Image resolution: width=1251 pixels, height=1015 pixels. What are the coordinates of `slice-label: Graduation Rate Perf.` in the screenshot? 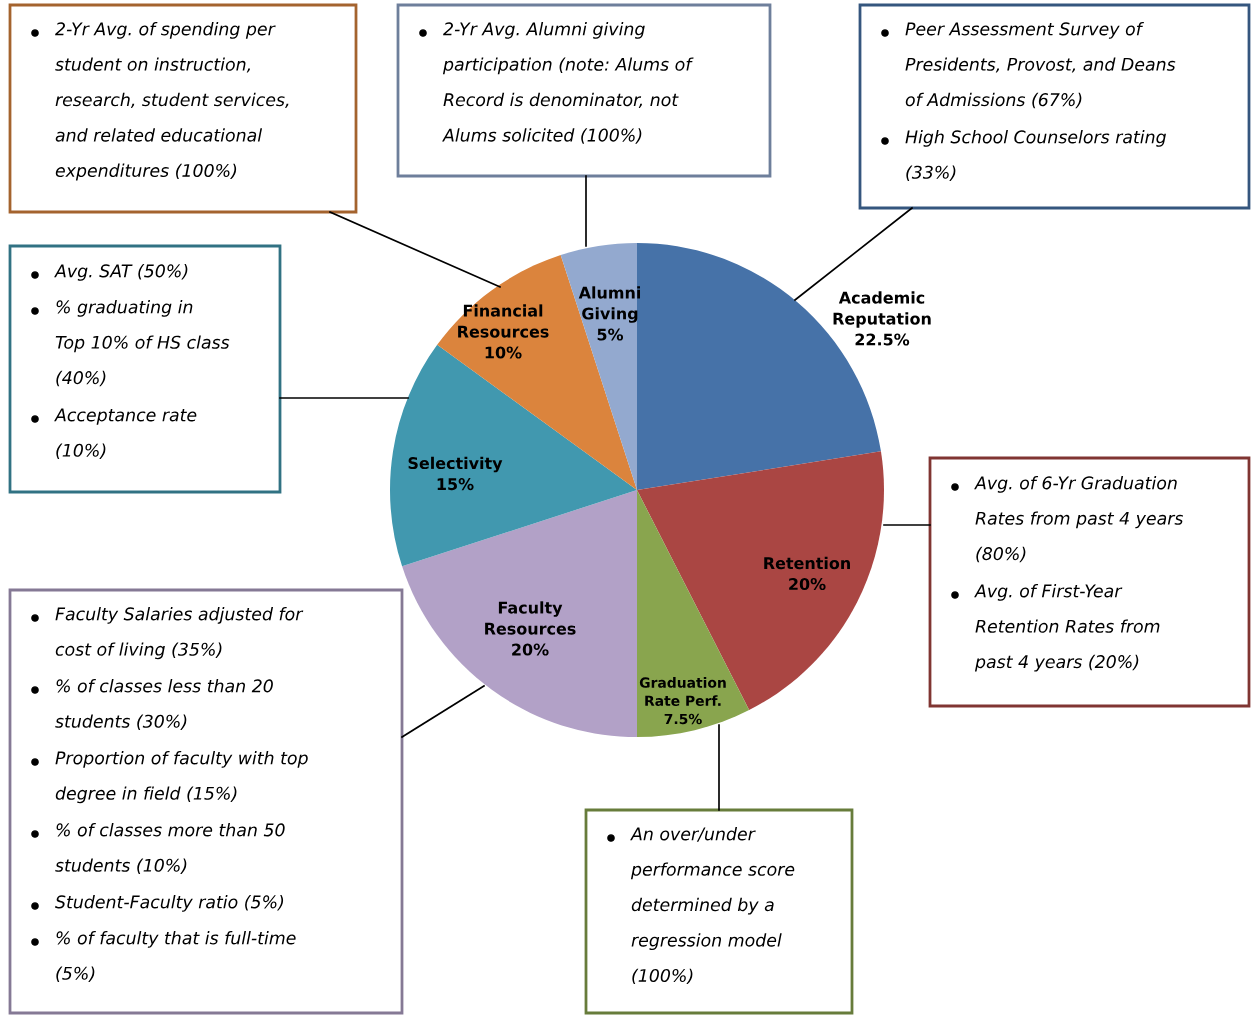 It's located at (682, 692).